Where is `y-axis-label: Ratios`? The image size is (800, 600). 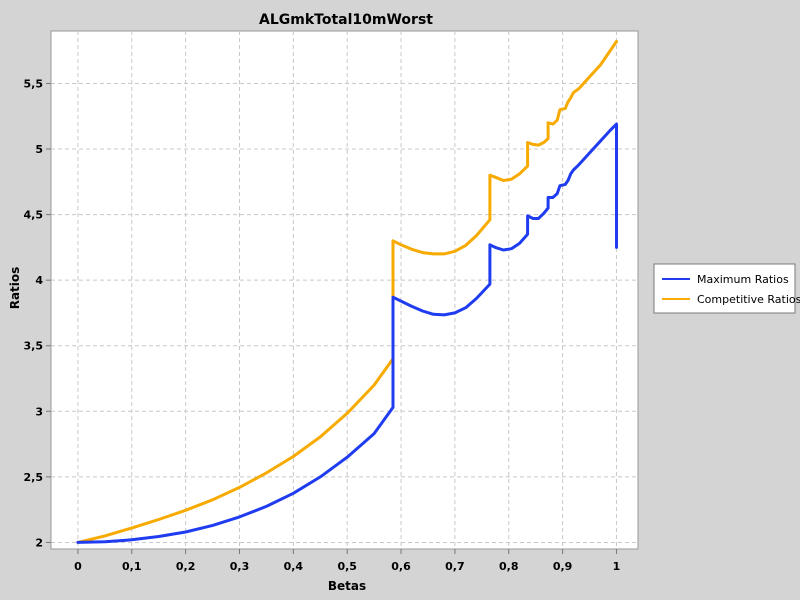 y-axis-label: Ratios is located at coordinates (15, 288).